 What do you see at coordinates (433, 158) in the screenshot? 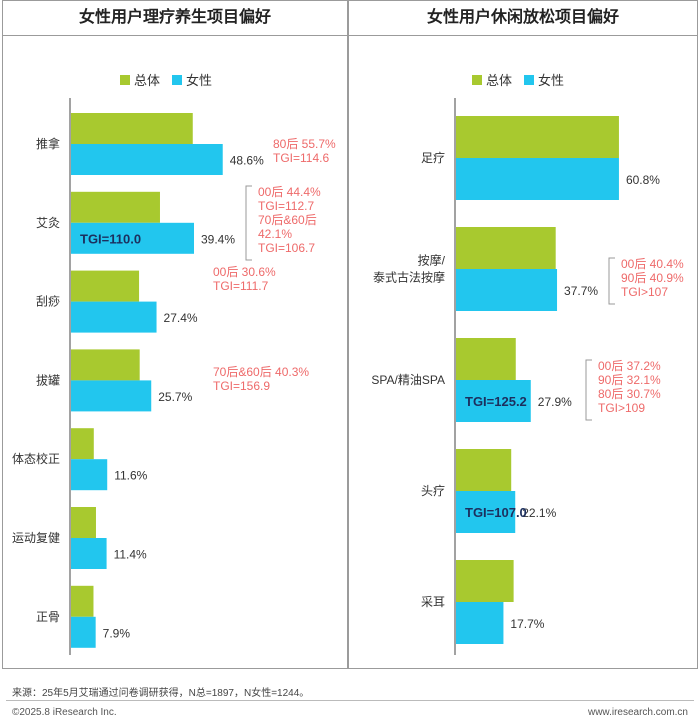
I see `category-label: 足疗` at bounding box center [433, 158].